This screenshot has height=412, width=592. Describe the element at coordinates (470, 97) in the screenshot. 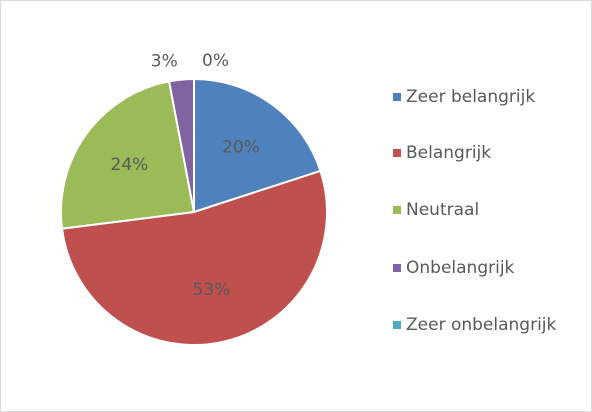

I see `legend-label: Zeer belangrijk` at that location.